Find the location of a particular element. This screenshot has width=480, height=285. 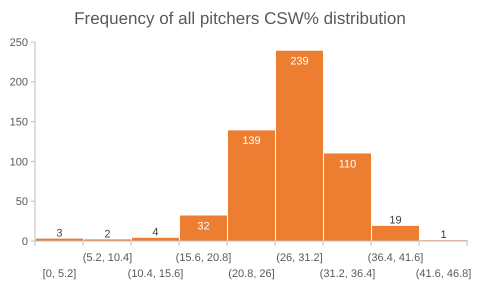

y-tick-label: 50 is located at coordinates (22, 202).